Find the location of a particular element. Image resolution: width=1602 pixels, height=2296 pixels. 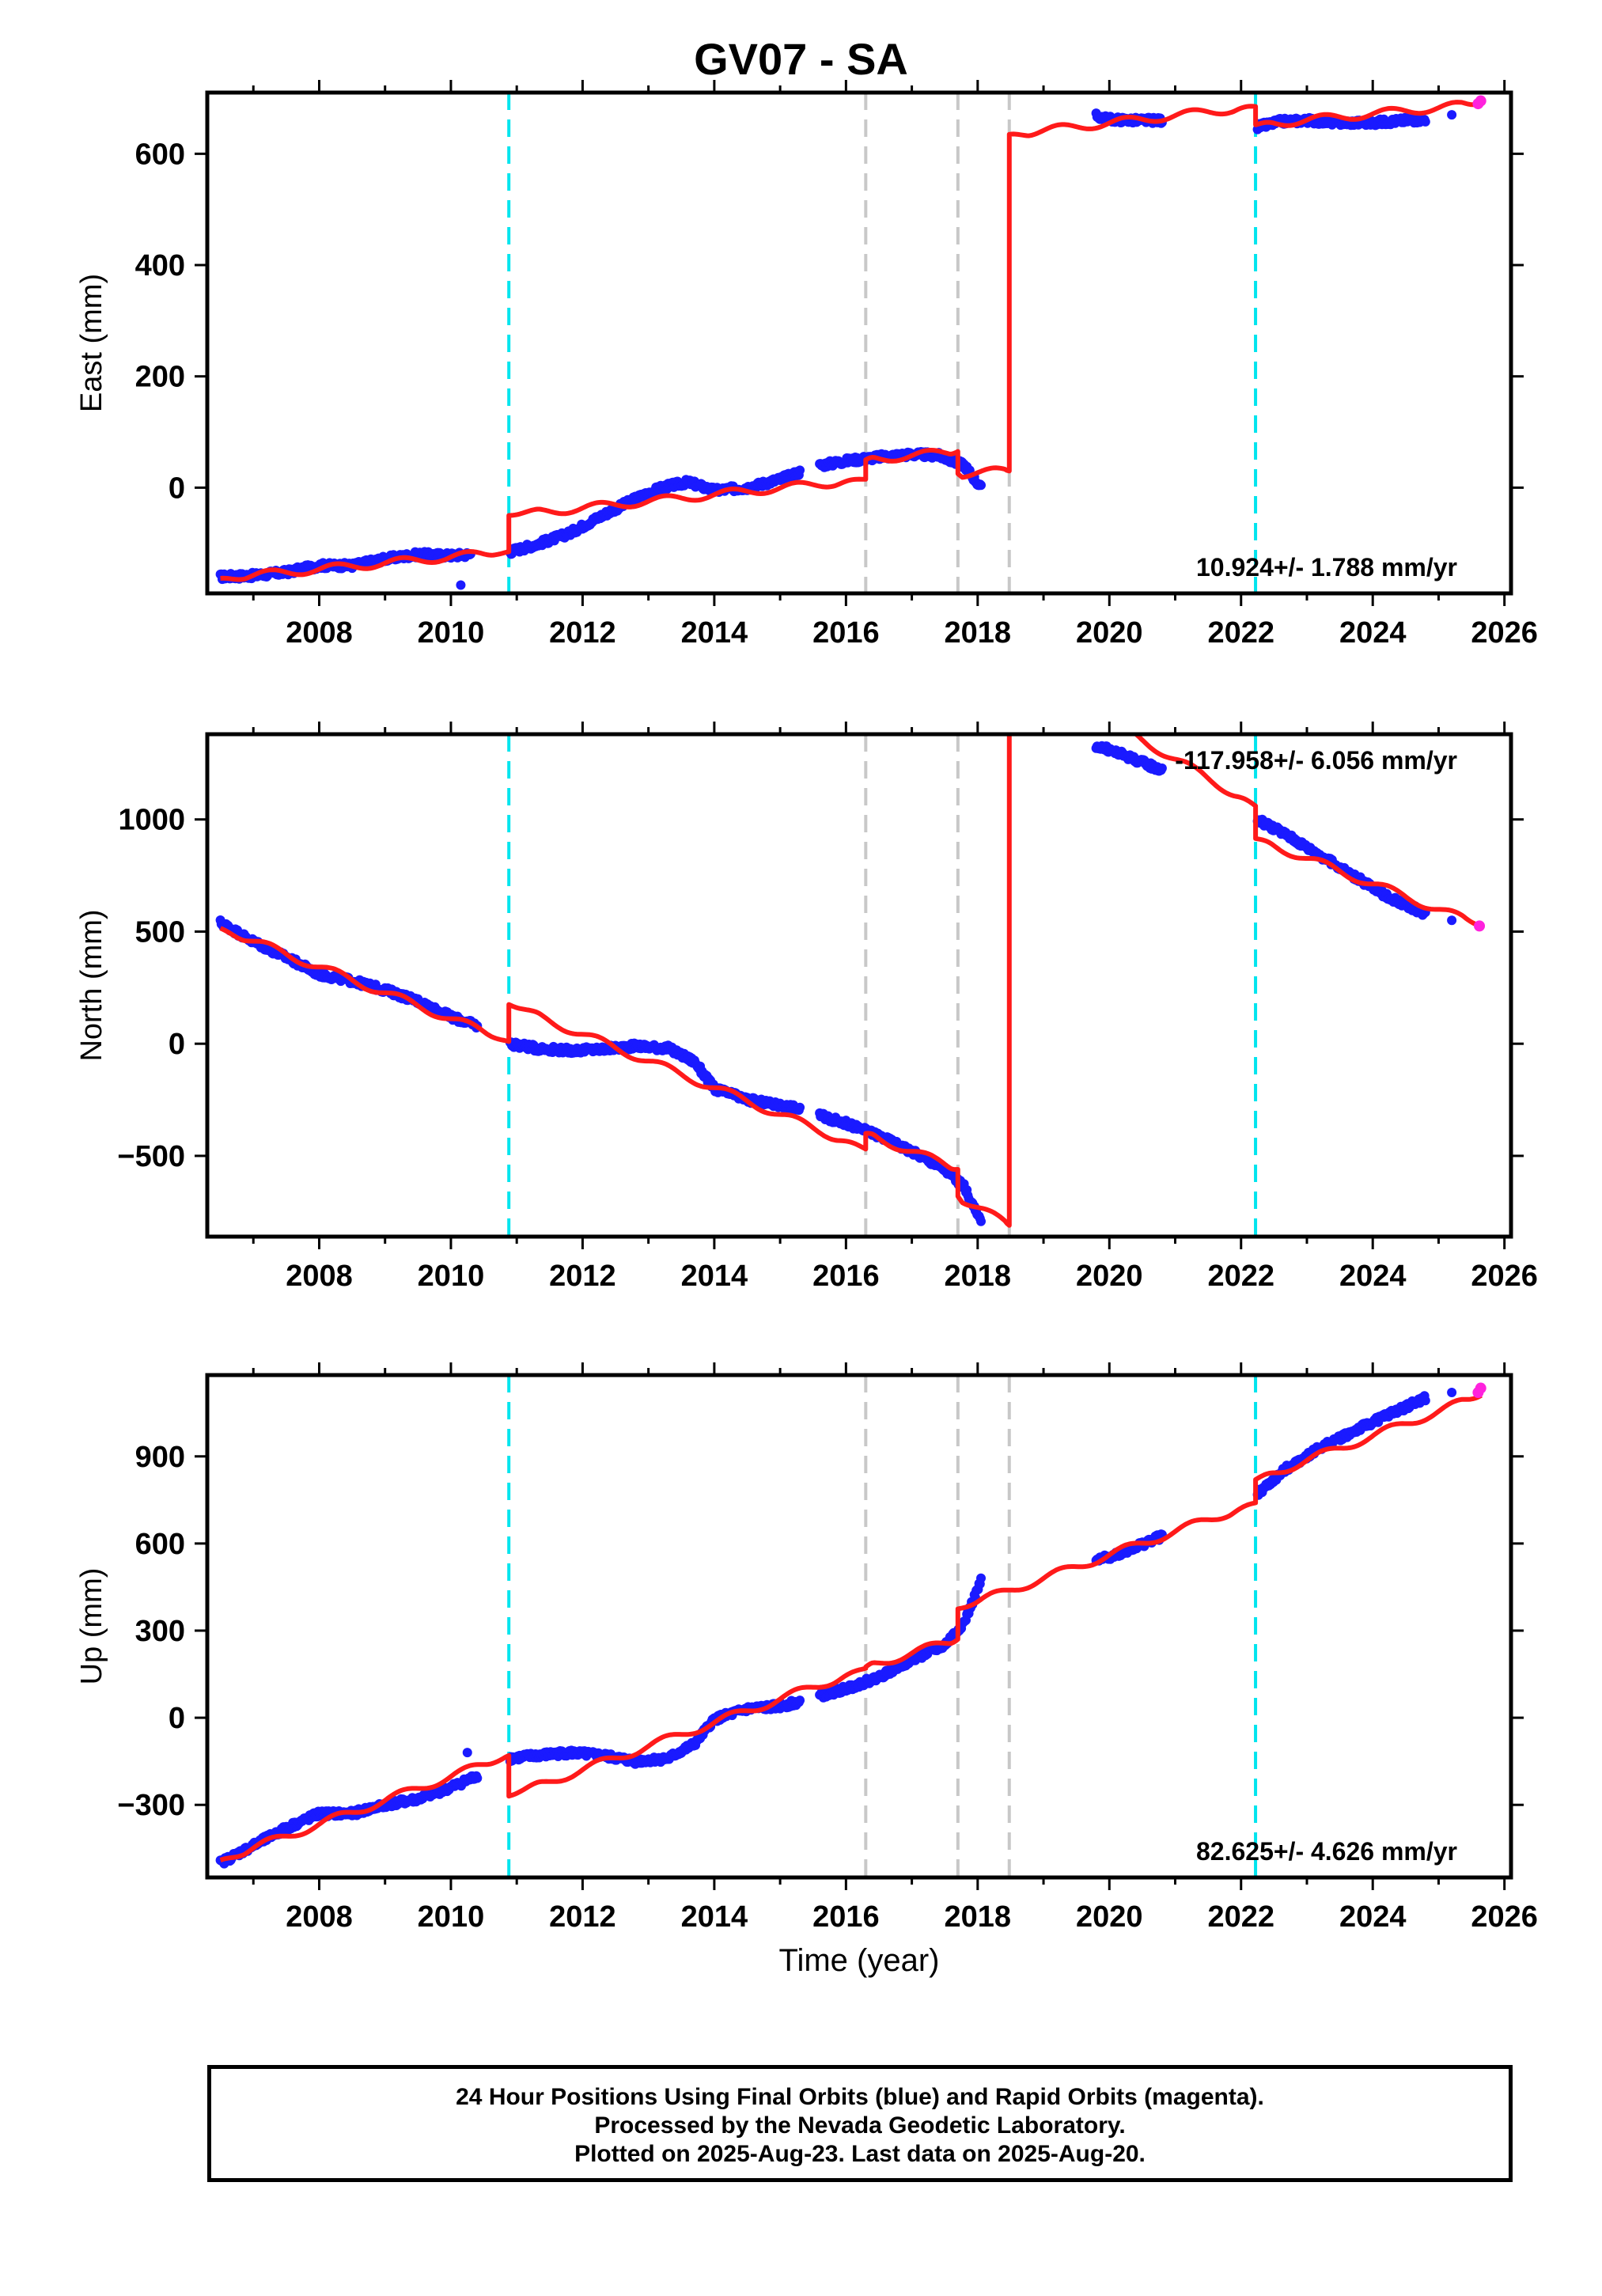

y-tick-label: 200 is located at coordinates (160, 377).